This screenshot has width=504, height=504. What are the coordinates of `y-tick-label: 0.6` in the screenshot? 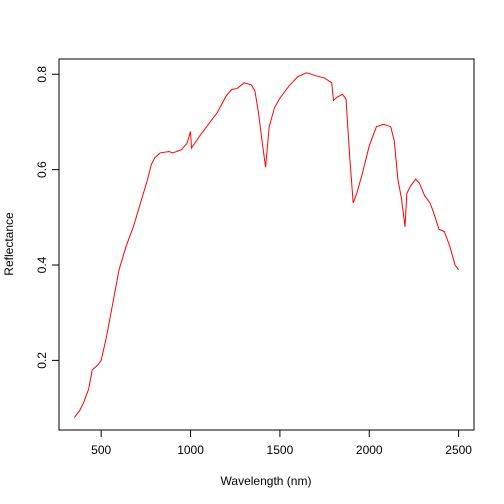 It's located at (42, 169).